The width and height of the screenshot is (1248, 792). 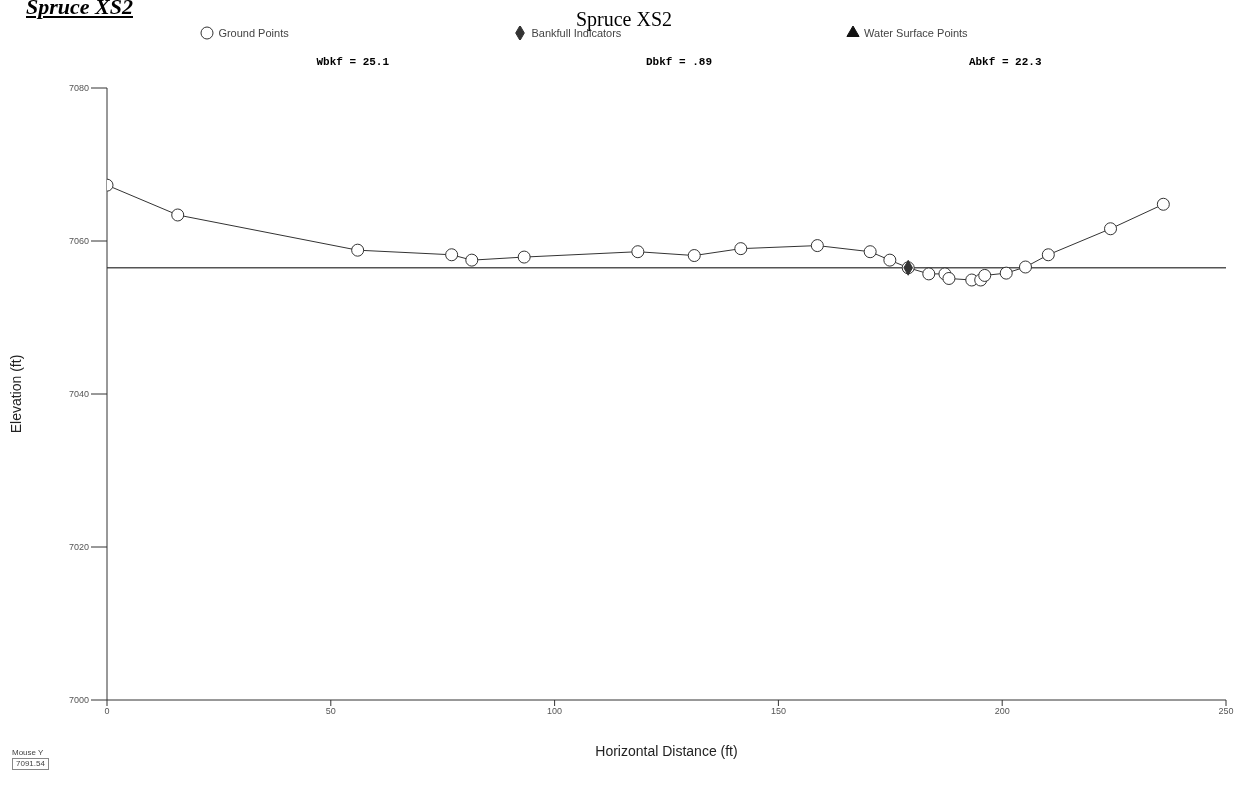 What do you see at coordinates (330, 711) in the screenshot?
I see `x-tick-label: 50` at bounding box center [330, 711].